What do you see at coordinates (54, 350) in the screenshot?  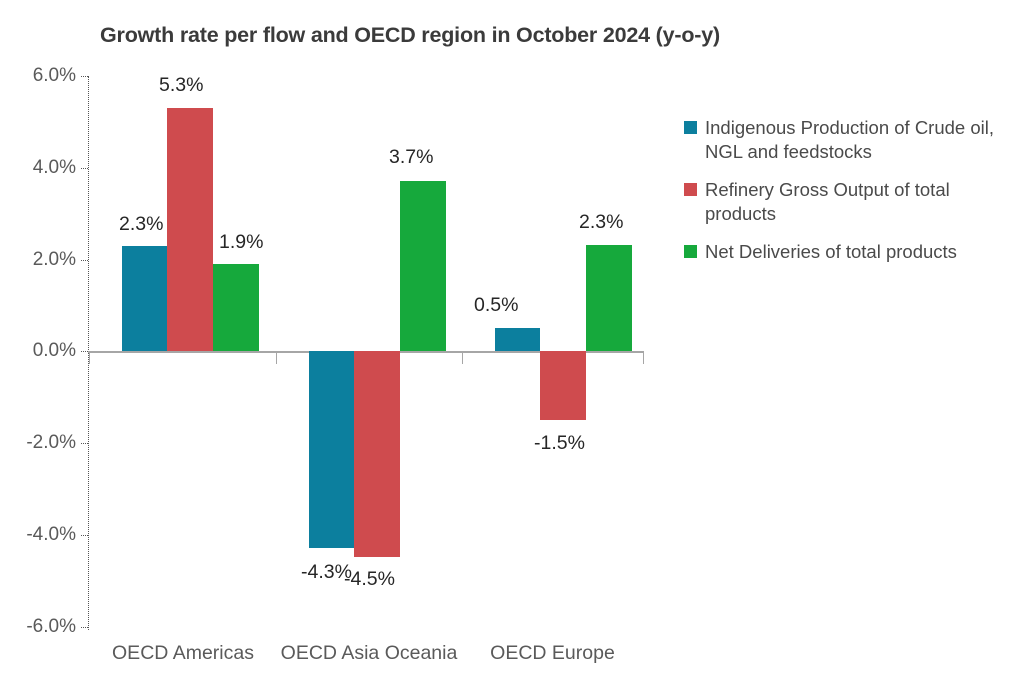 I see `y-tick-label-text: 0.0%` at bounding box center [54, 350].